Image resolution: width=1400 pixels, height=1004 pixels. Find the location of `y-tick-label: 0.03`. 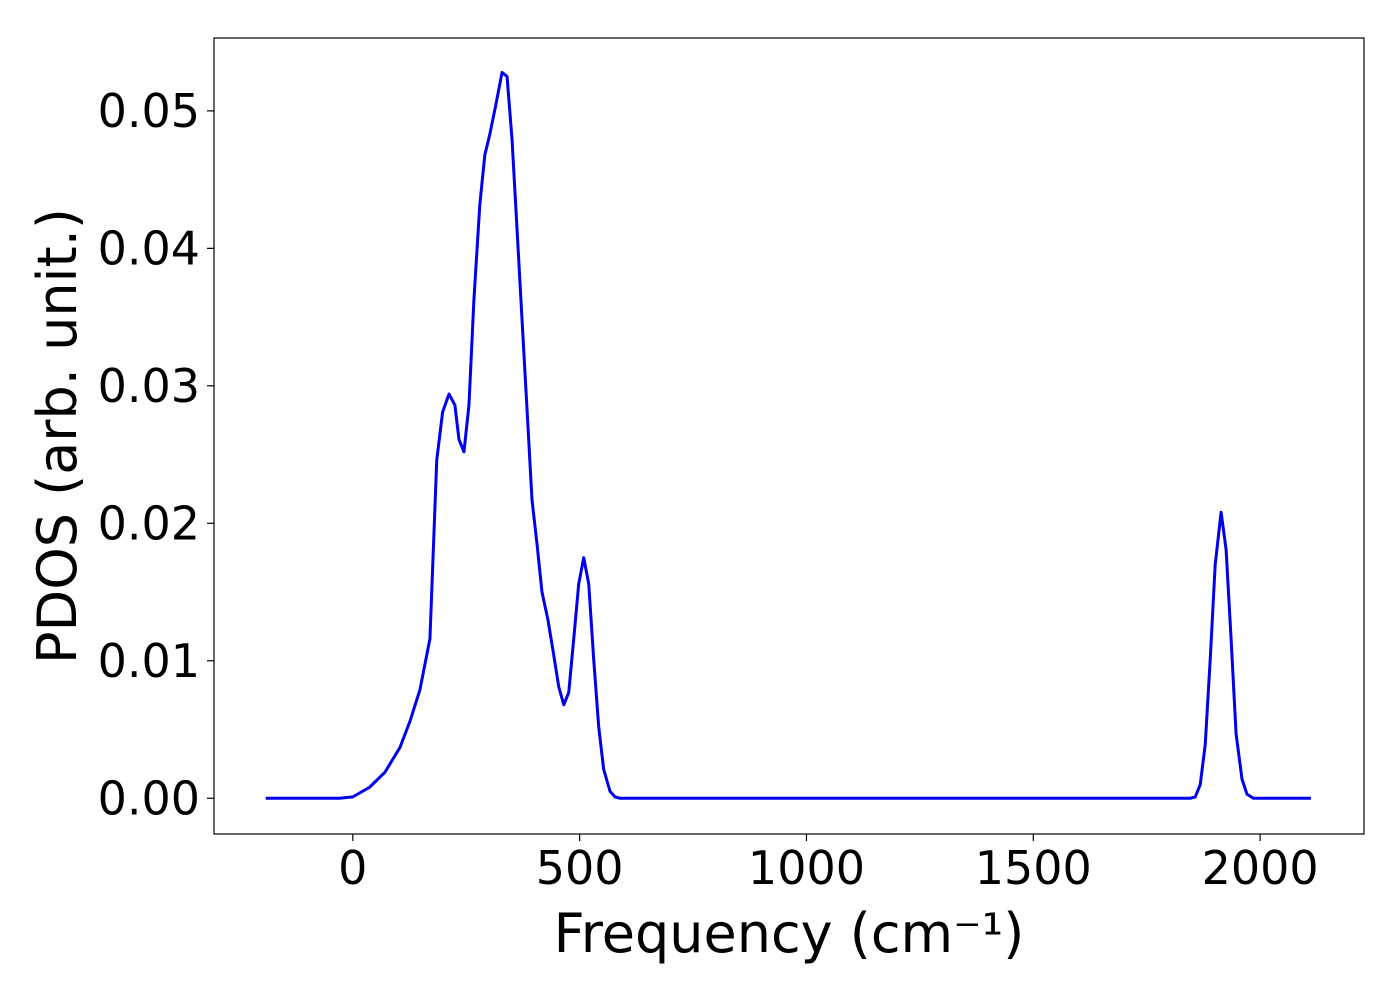

y-tick-label: 0.03 is located at coordinates (149, 386).